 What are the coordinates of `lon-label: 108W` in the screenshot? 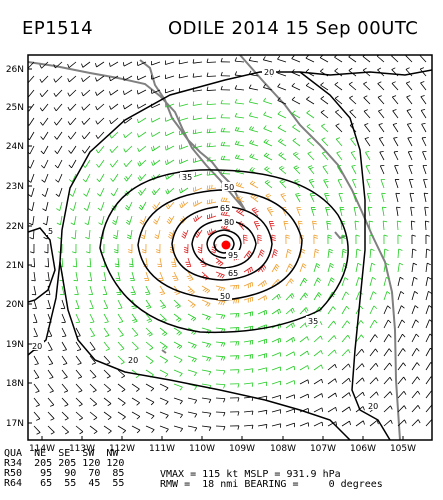 It's located at (283, 449).